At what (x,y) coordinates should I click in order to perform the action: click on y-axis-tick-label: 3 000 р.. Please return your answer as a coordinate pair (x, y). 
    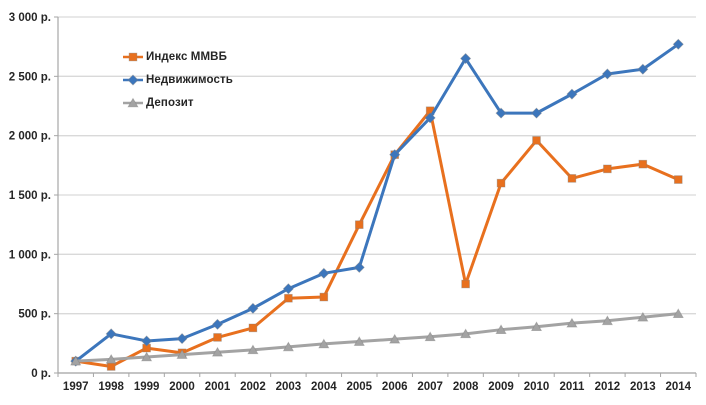
    Looking at the image, I should click on (30, 18).